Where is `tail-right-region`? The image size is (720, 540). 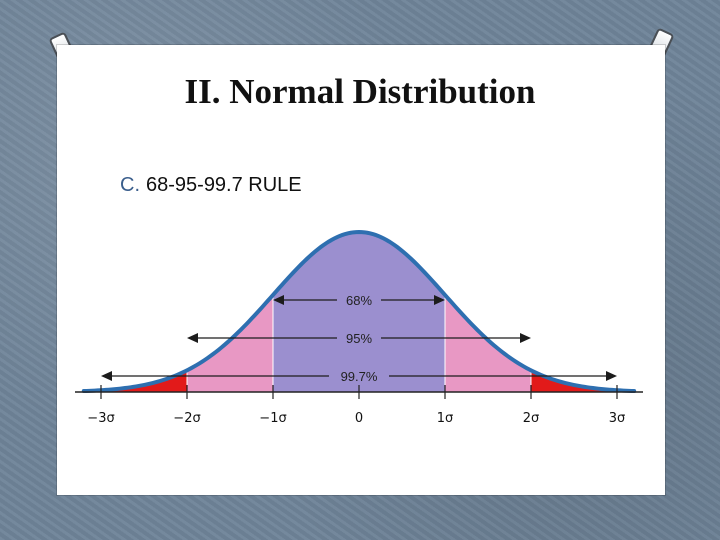 tail-right-region is located at coordinates (574, 381).